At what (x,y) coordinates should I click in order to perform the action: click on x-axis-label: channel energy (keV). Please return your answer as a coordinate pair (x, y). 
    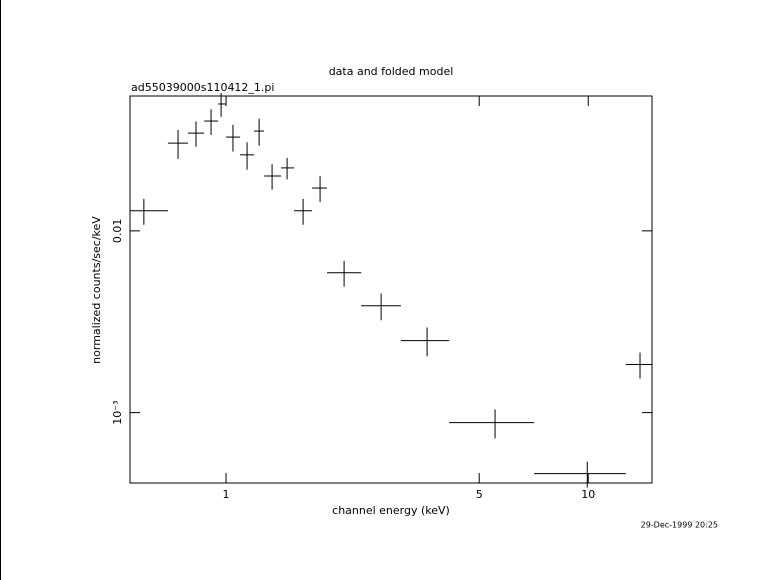
    Looking at the image, I should click on (391, 510).